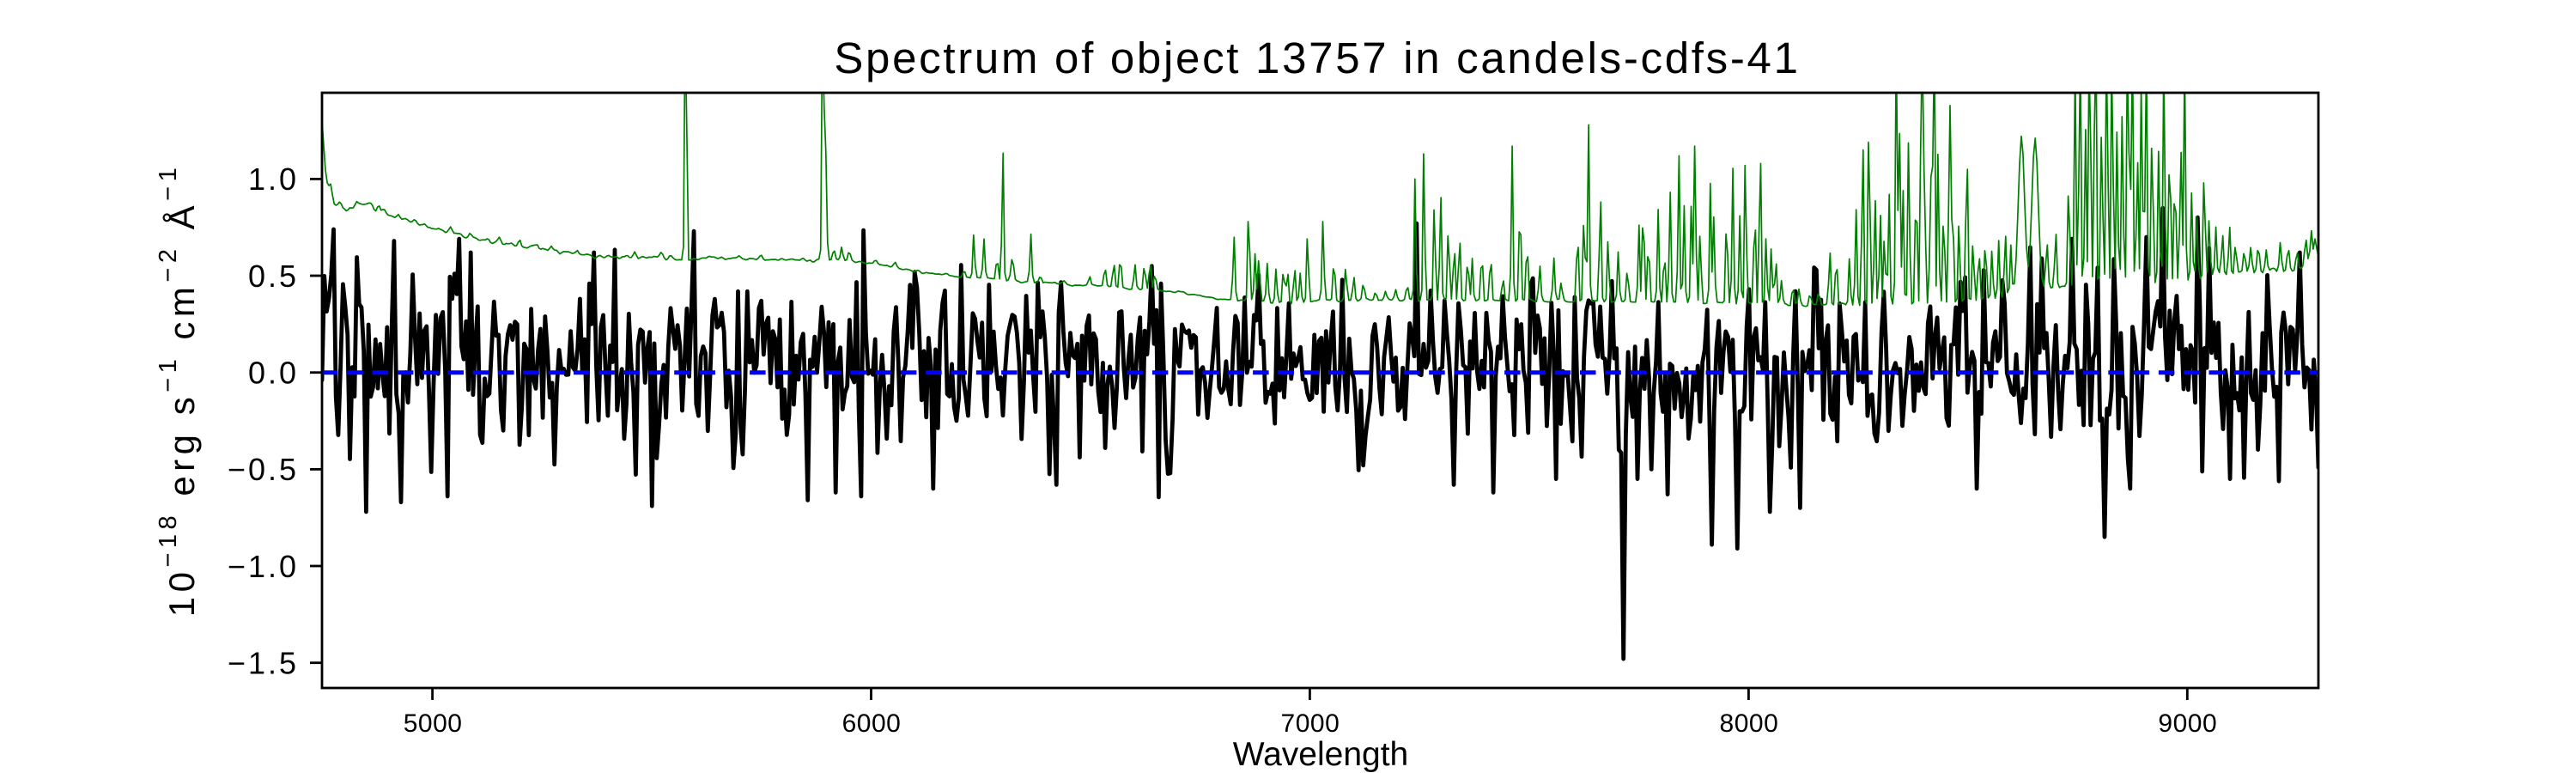 The height and width of the screenshot is (773, 2576). What do you see at coordinates (1321, 754) in the screenshot?
I see `svg-text: Wavelength` at bounding box center [1321, 754].